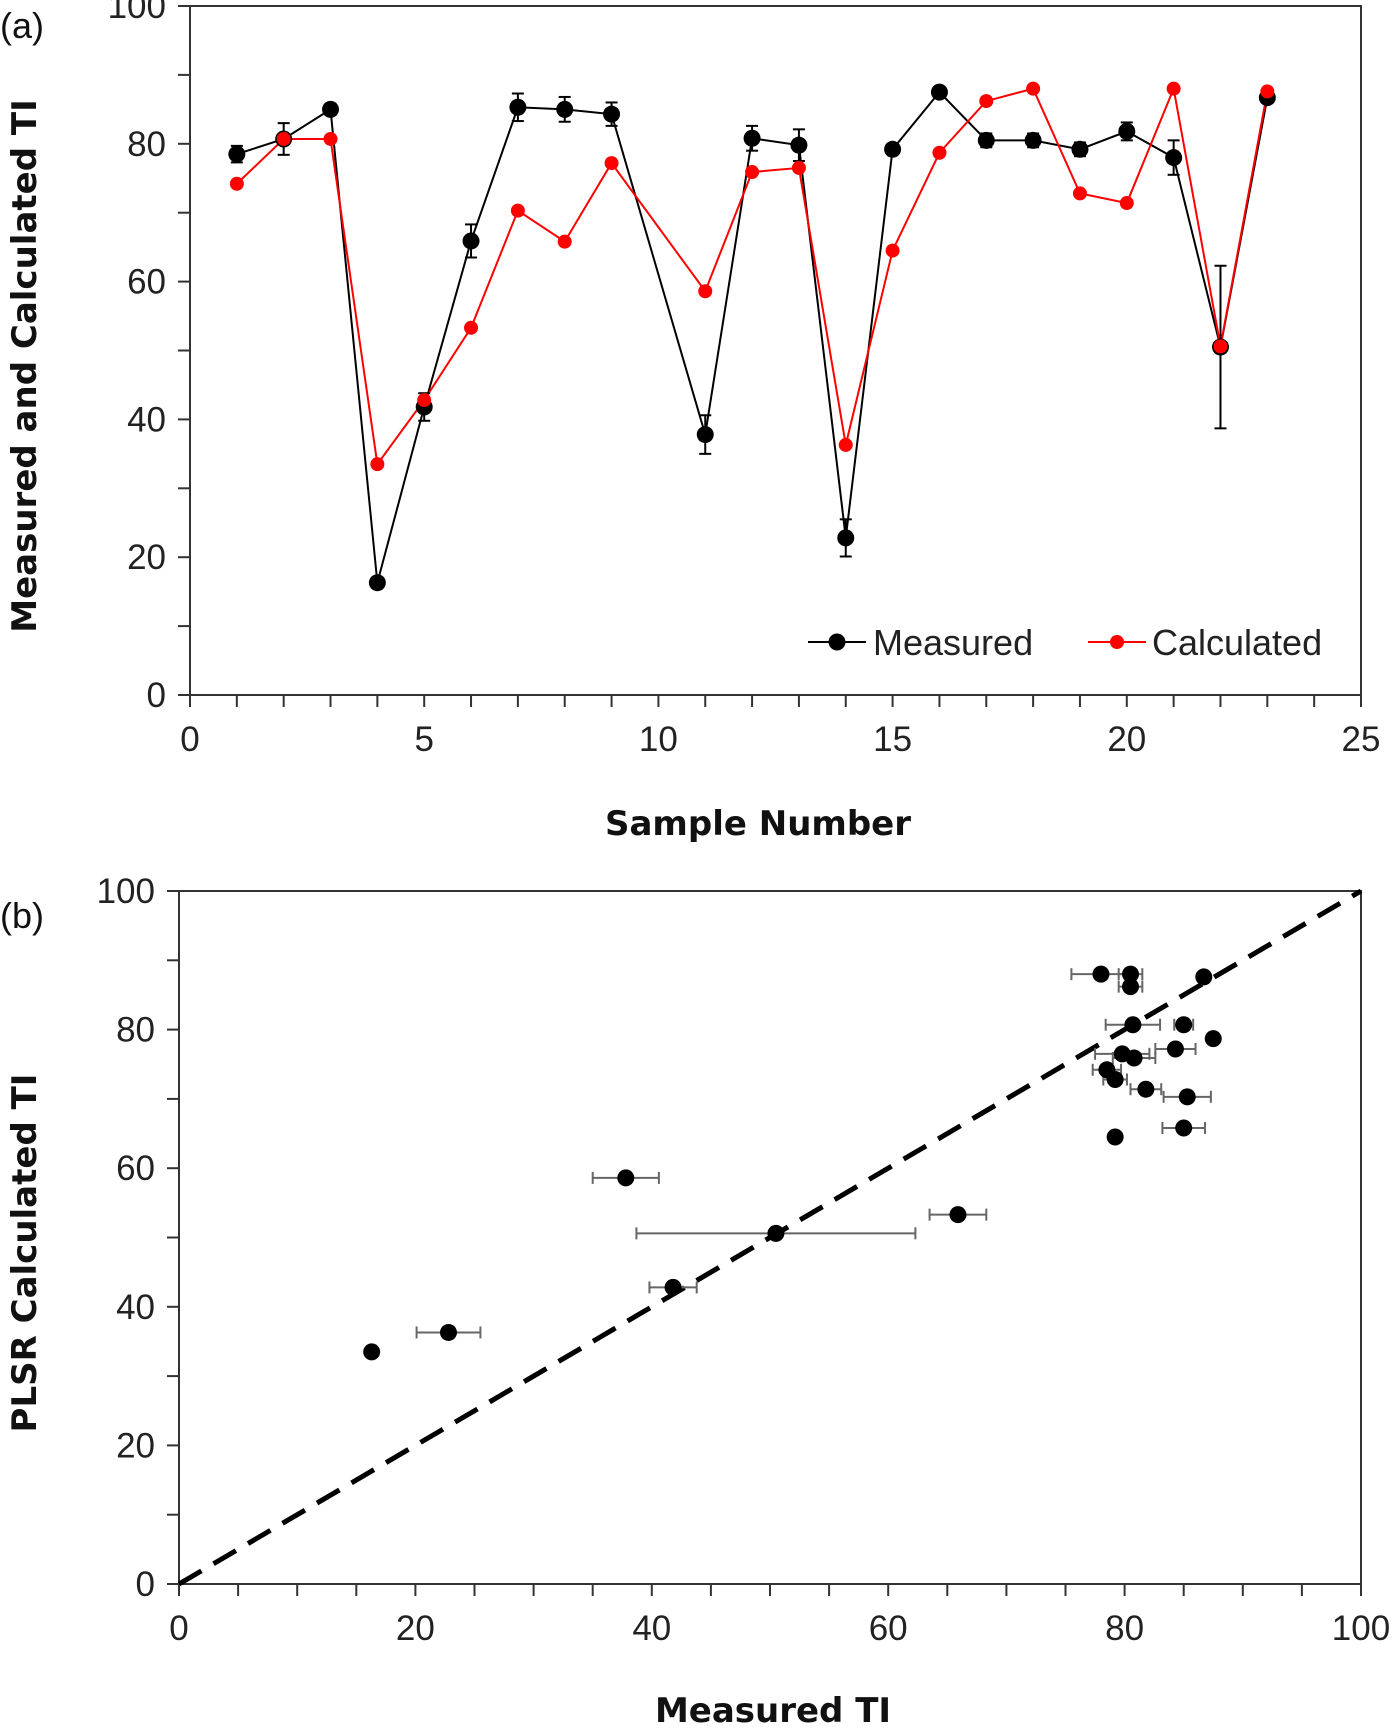  What do you see at coordinates (25, 1253) in the screenshot?
I see `y-axis-title-b: PLSR Calculated TI` at bounding box center [25, 1253].